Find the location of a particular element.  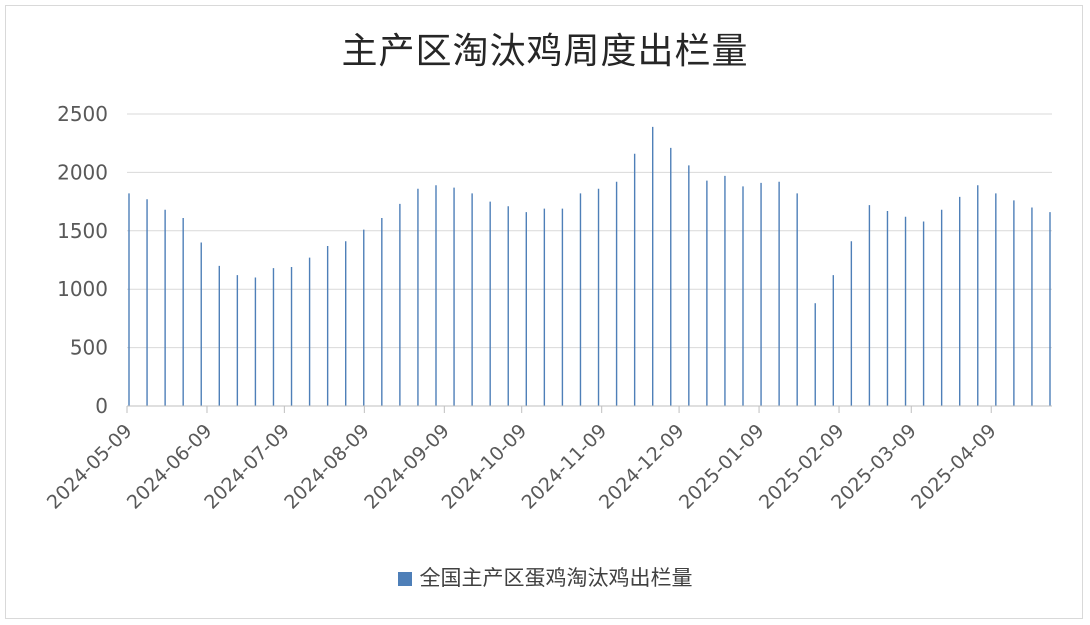

y-tick-label: 500 is located at coordinates (89, 348).